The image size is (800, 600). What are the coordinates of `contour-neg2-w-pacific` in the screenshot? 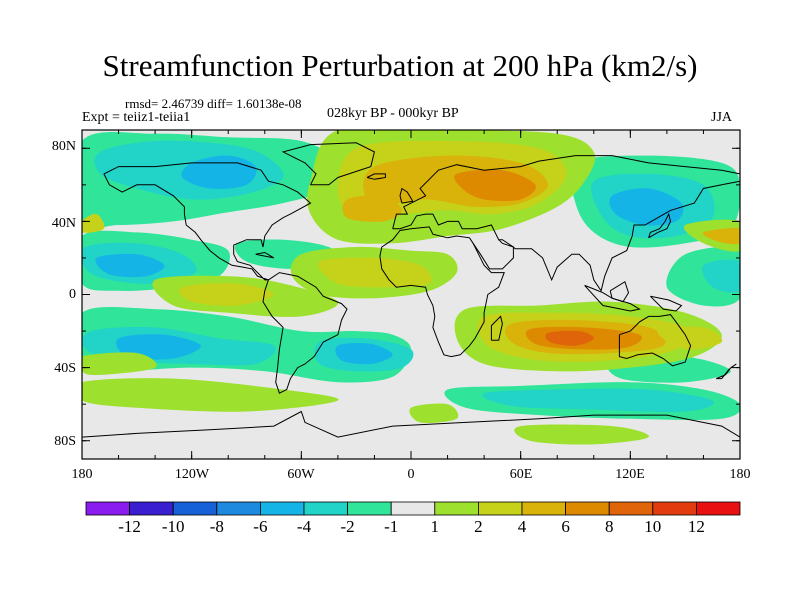 It's located at (721, 276).